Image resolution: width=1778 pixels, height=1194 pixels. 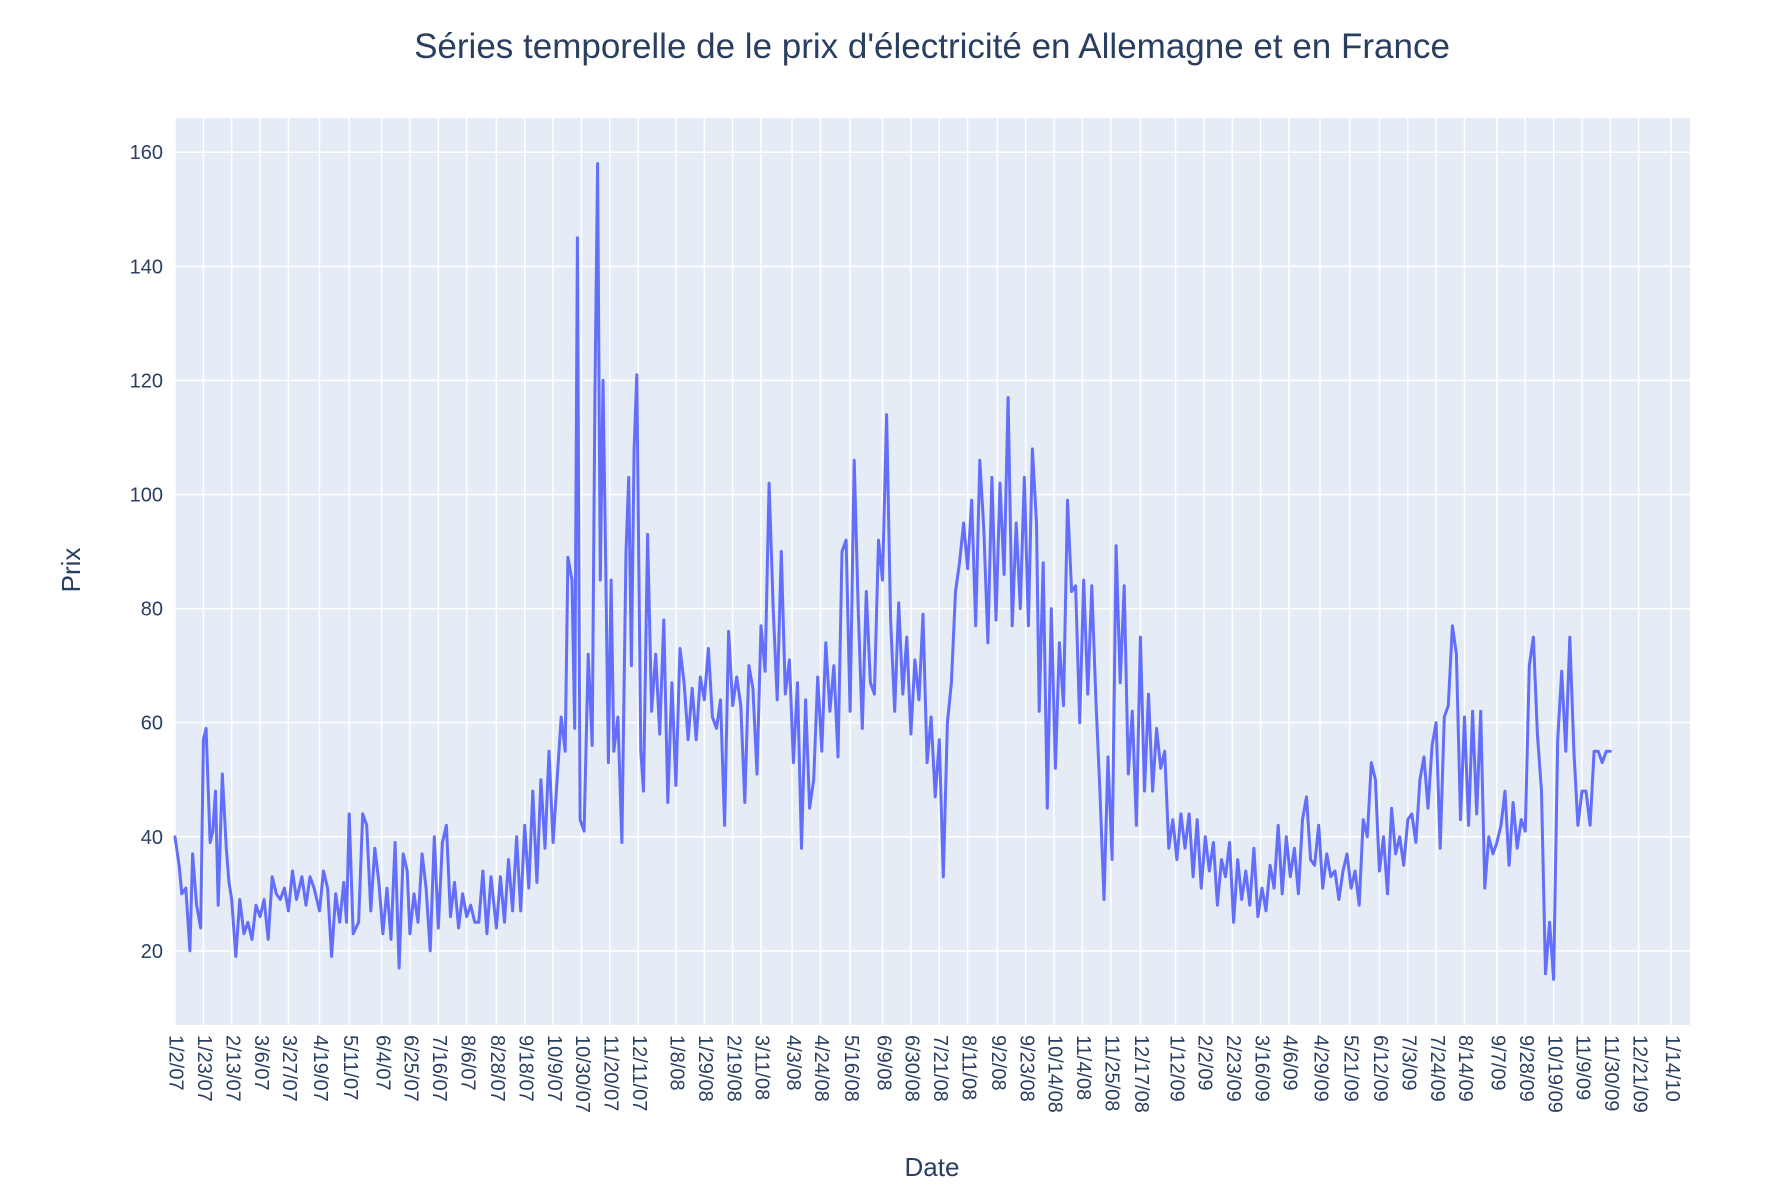 I want to click on x-tick-label: 4/19/07, so click(x=320, y=1068).